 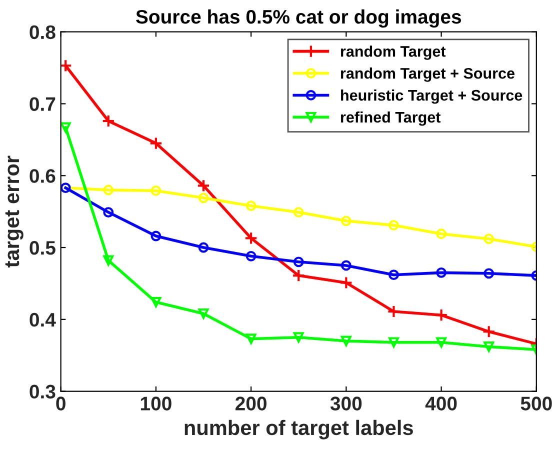 I want to click on y-tick-label: 0.3, so click(x=43, y=391).